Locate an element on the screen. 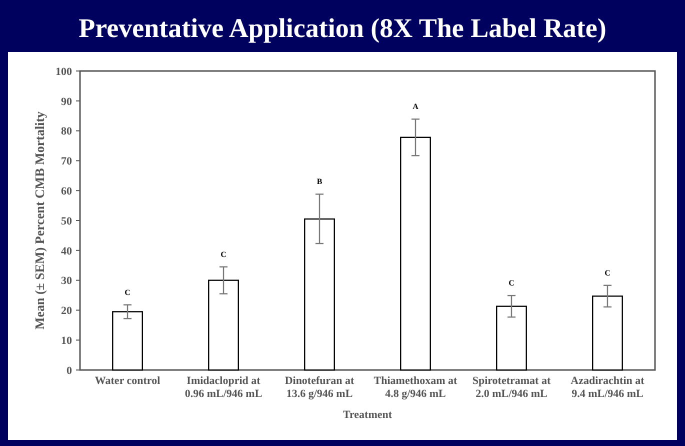  y-tick-label: 10 is located at coordinates (66, 340).